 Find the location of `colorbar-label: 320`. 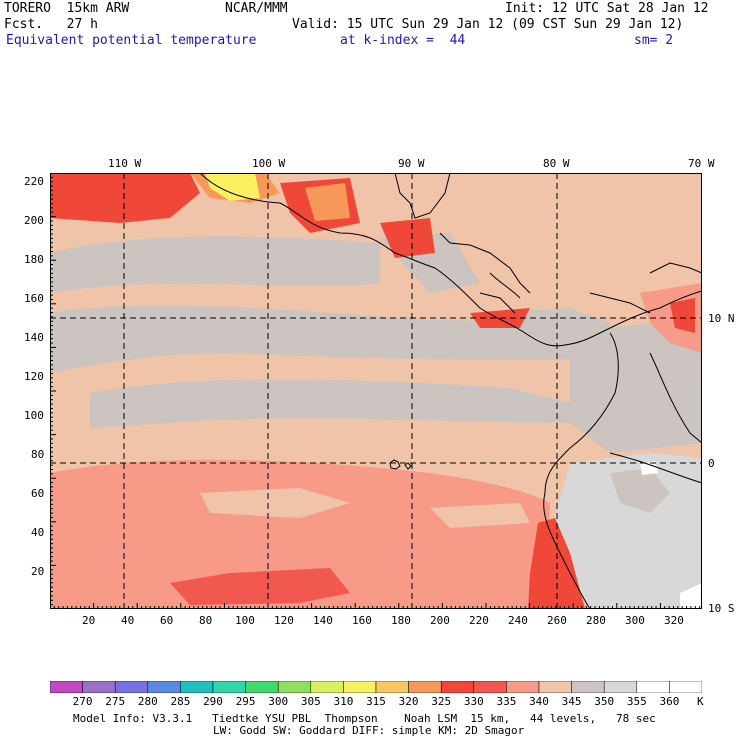

colorbar-label: 320 is located at coordinates (408, 701).